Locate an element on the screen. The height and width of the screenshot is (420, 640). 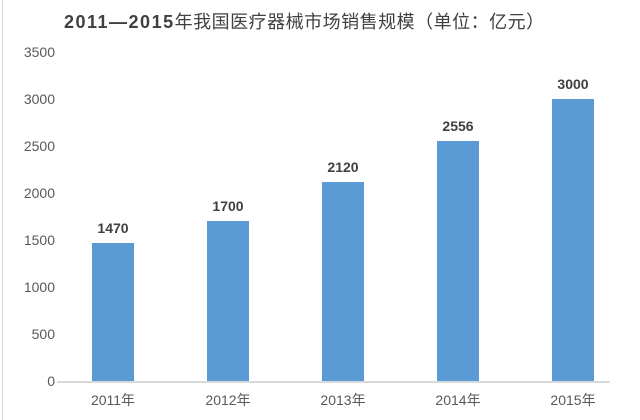
y-axis-tick-label: 1000 is located at coordinates (39, 287).